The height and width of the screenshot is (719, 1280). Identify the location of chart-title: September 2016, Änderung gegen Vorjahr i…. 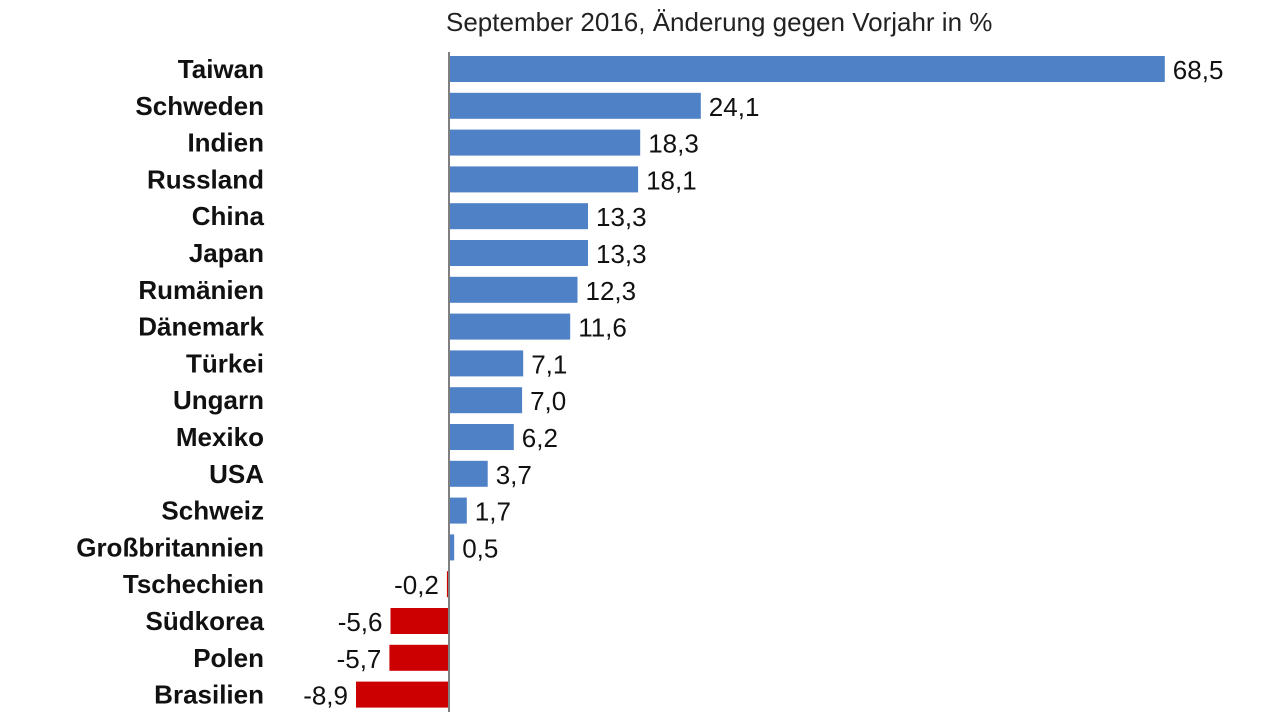
(719, 22).